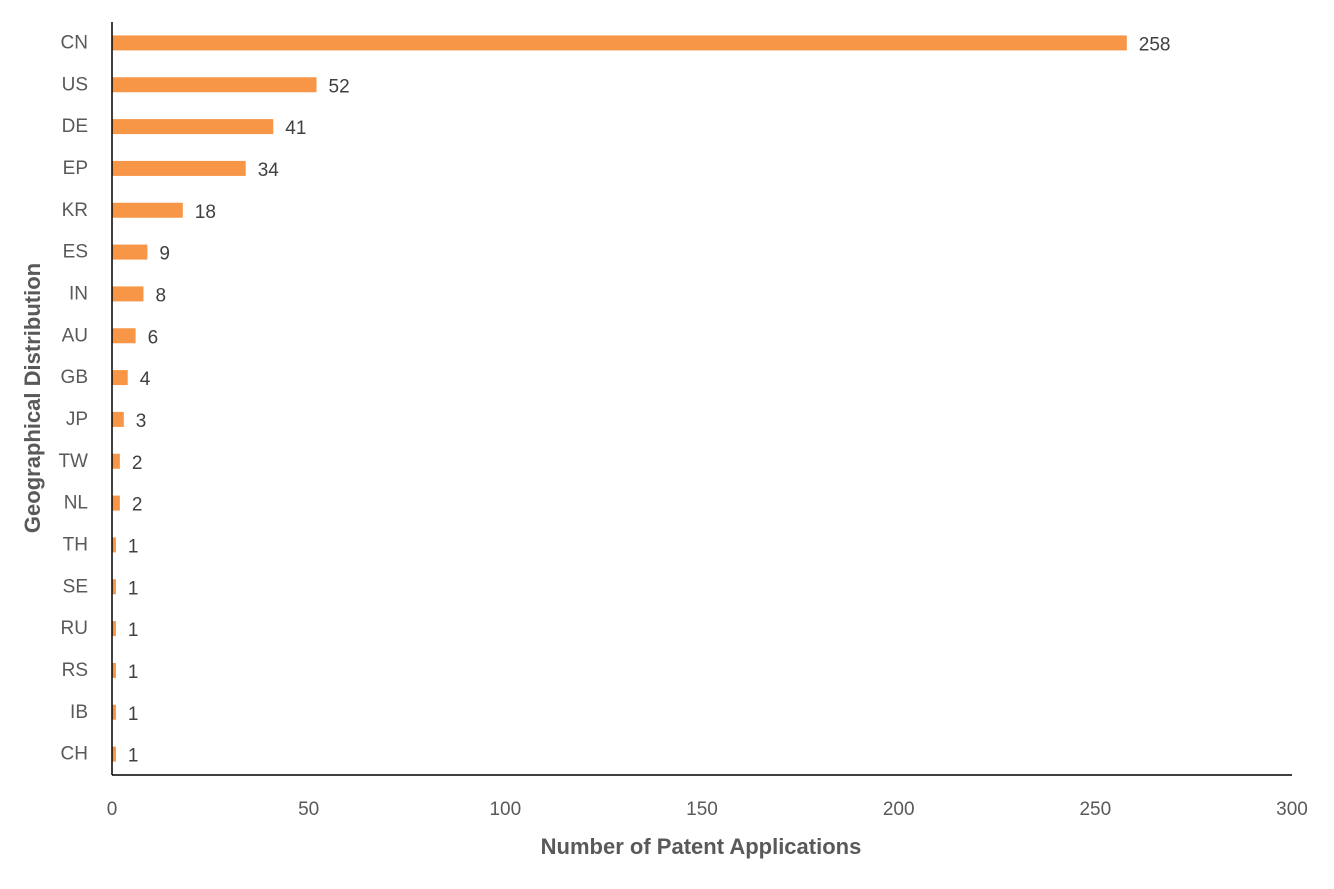  What do you see at coordinates (160, 295) in the screenshot?
I see `data-label-in: 8` at bounding box center [160, 295].